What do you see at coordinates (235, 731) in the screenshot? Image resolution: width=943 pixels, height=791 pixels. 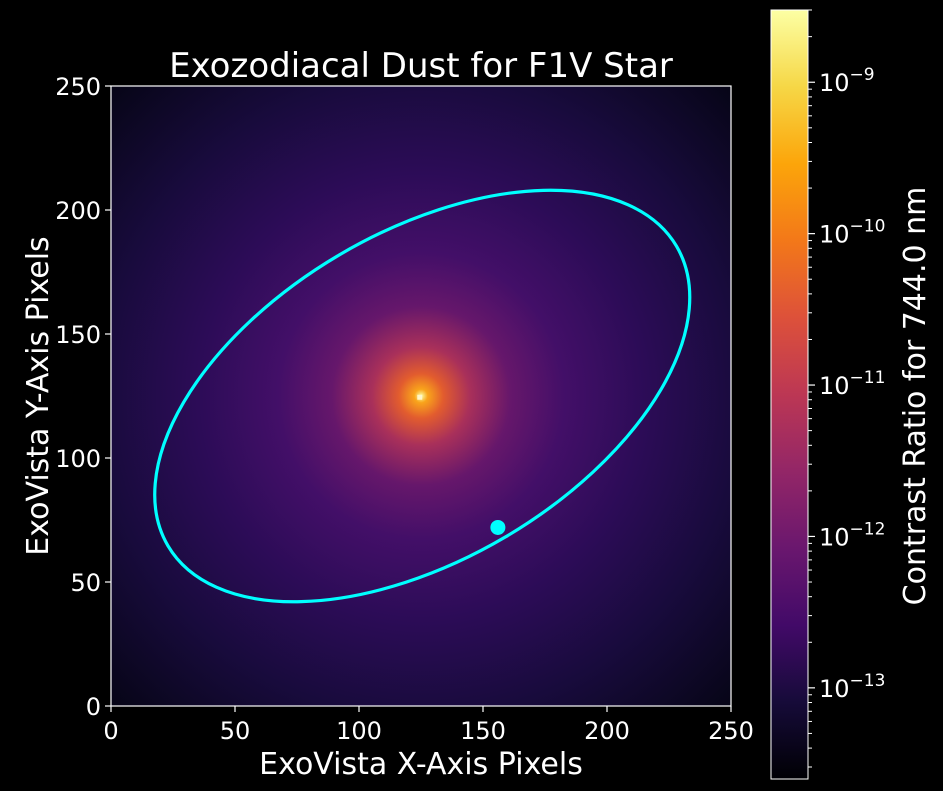 I see `x-tick-label: 50` at bounding box center [235, 731].